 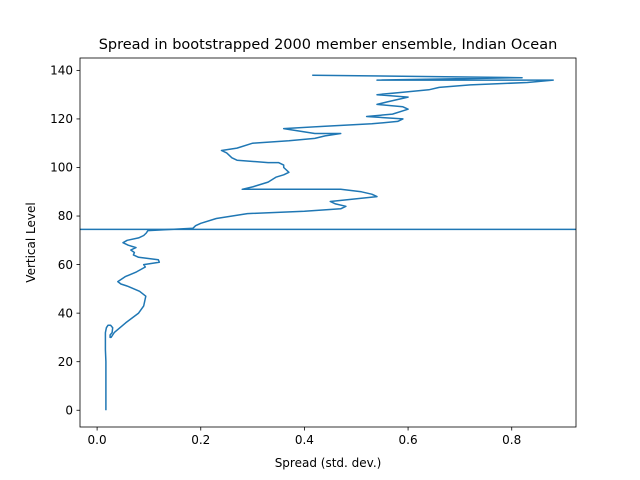 I want to click on y-tick-label: 80, so click(x=65, y=216).